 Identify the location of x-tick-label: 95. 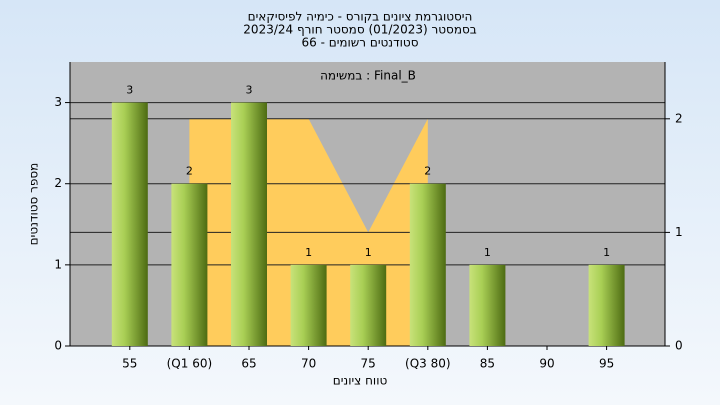
(606, 364).